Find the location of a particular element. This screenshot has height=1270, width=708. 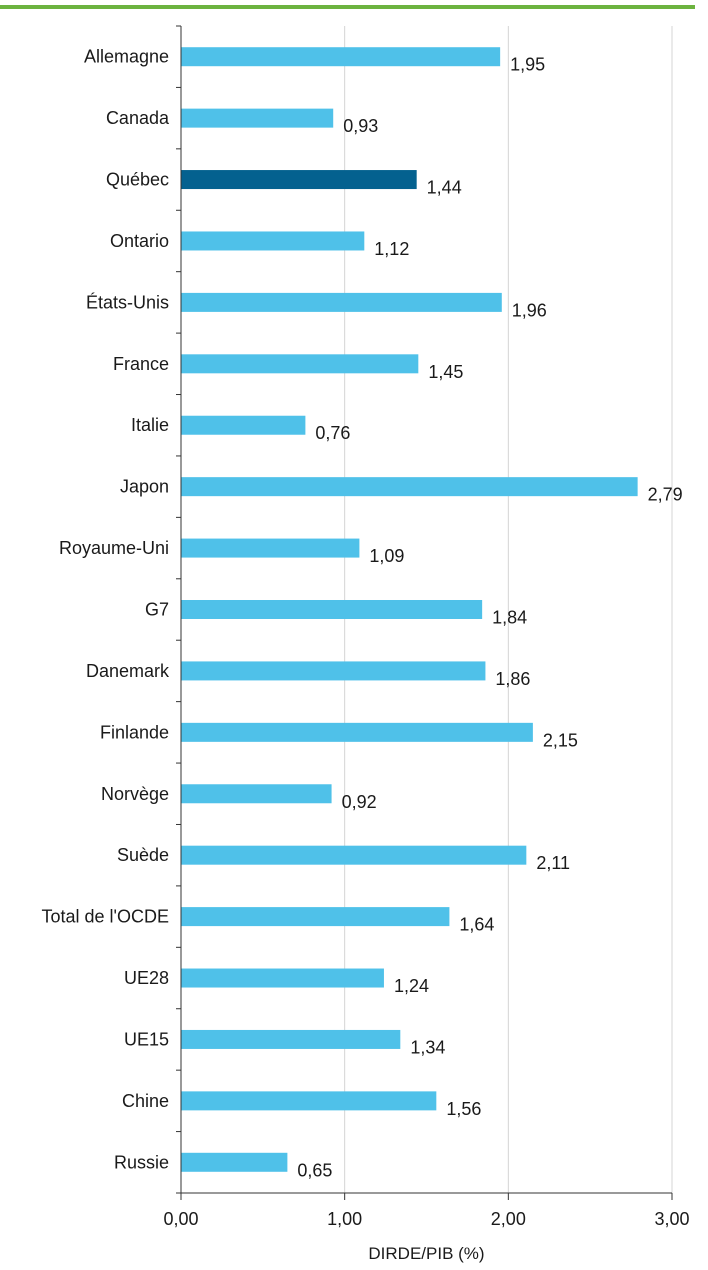

value-label-14: 1,64 is located at coordinates (476, 925).